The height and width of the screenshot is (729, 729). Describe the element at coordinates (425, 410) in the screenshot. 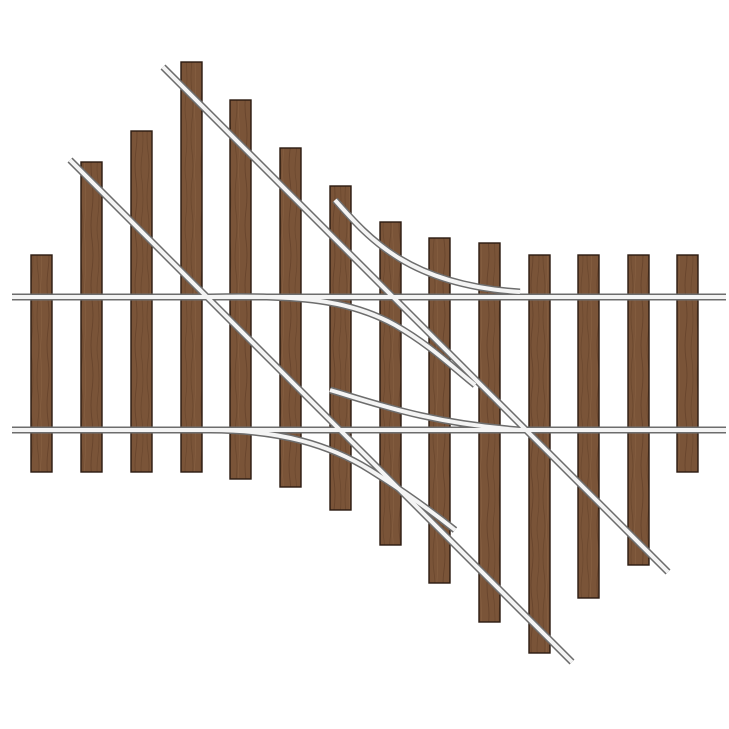

I see `curved-rail-lower-merge` at that location.